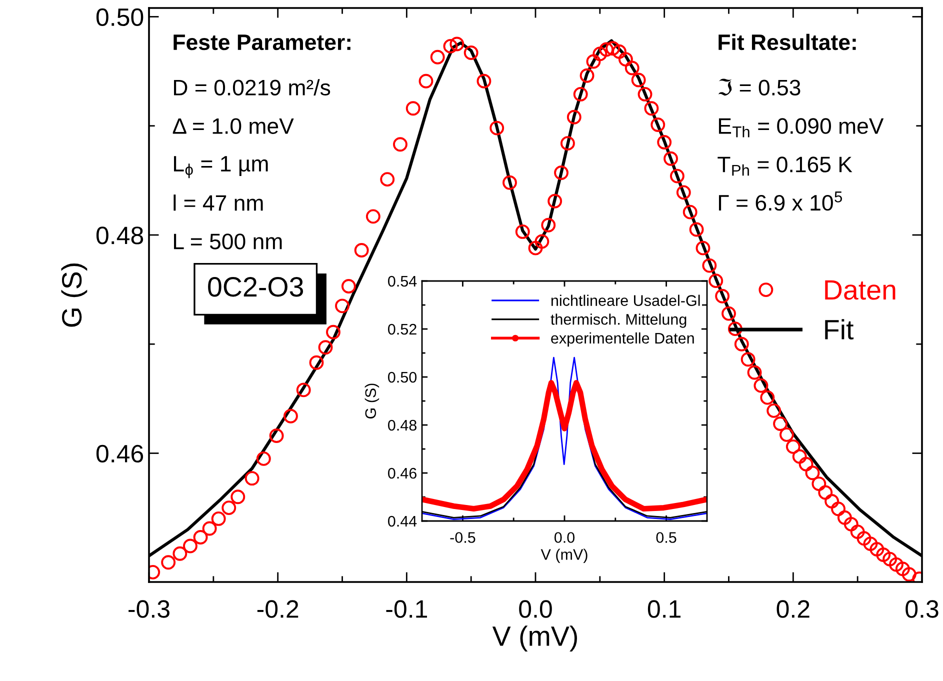 The height and width of the screenshot is (681, 943). What do you see at coordinates (801, 128) in the screenshot?
I see `annotation: E$_{Th}$ = 0.090 meV` at bounding box center [801, 128].